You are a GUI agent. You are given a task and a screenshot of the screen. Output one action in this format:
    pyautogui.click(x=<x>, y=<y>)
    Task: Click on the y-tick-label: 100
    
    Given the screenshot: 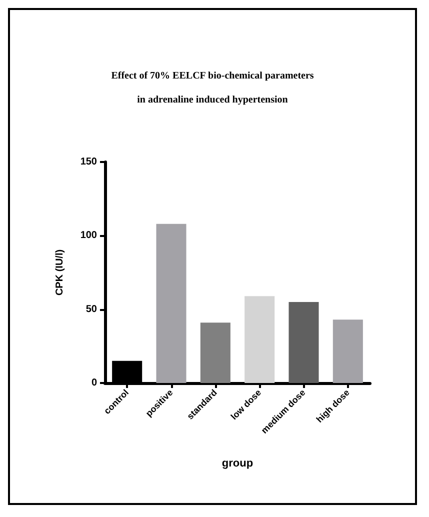 What is the action you would take?
    pyautogui.click(x=89, y=236)
    